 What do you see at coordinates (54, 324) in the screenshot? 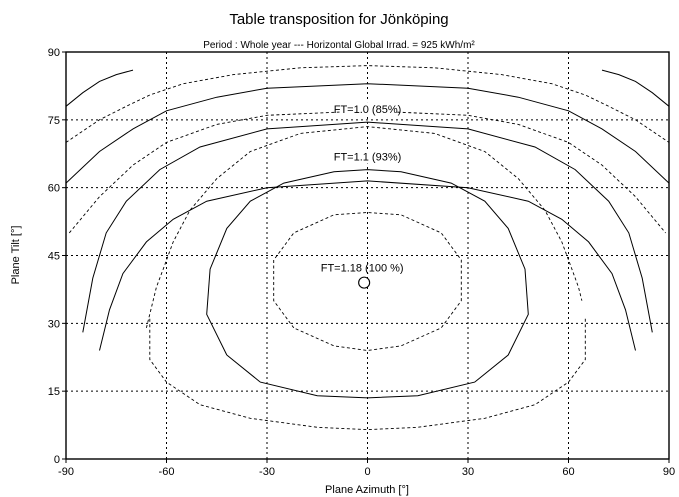
I see `y-tick-label: 30` at bounding box center [54, 324].